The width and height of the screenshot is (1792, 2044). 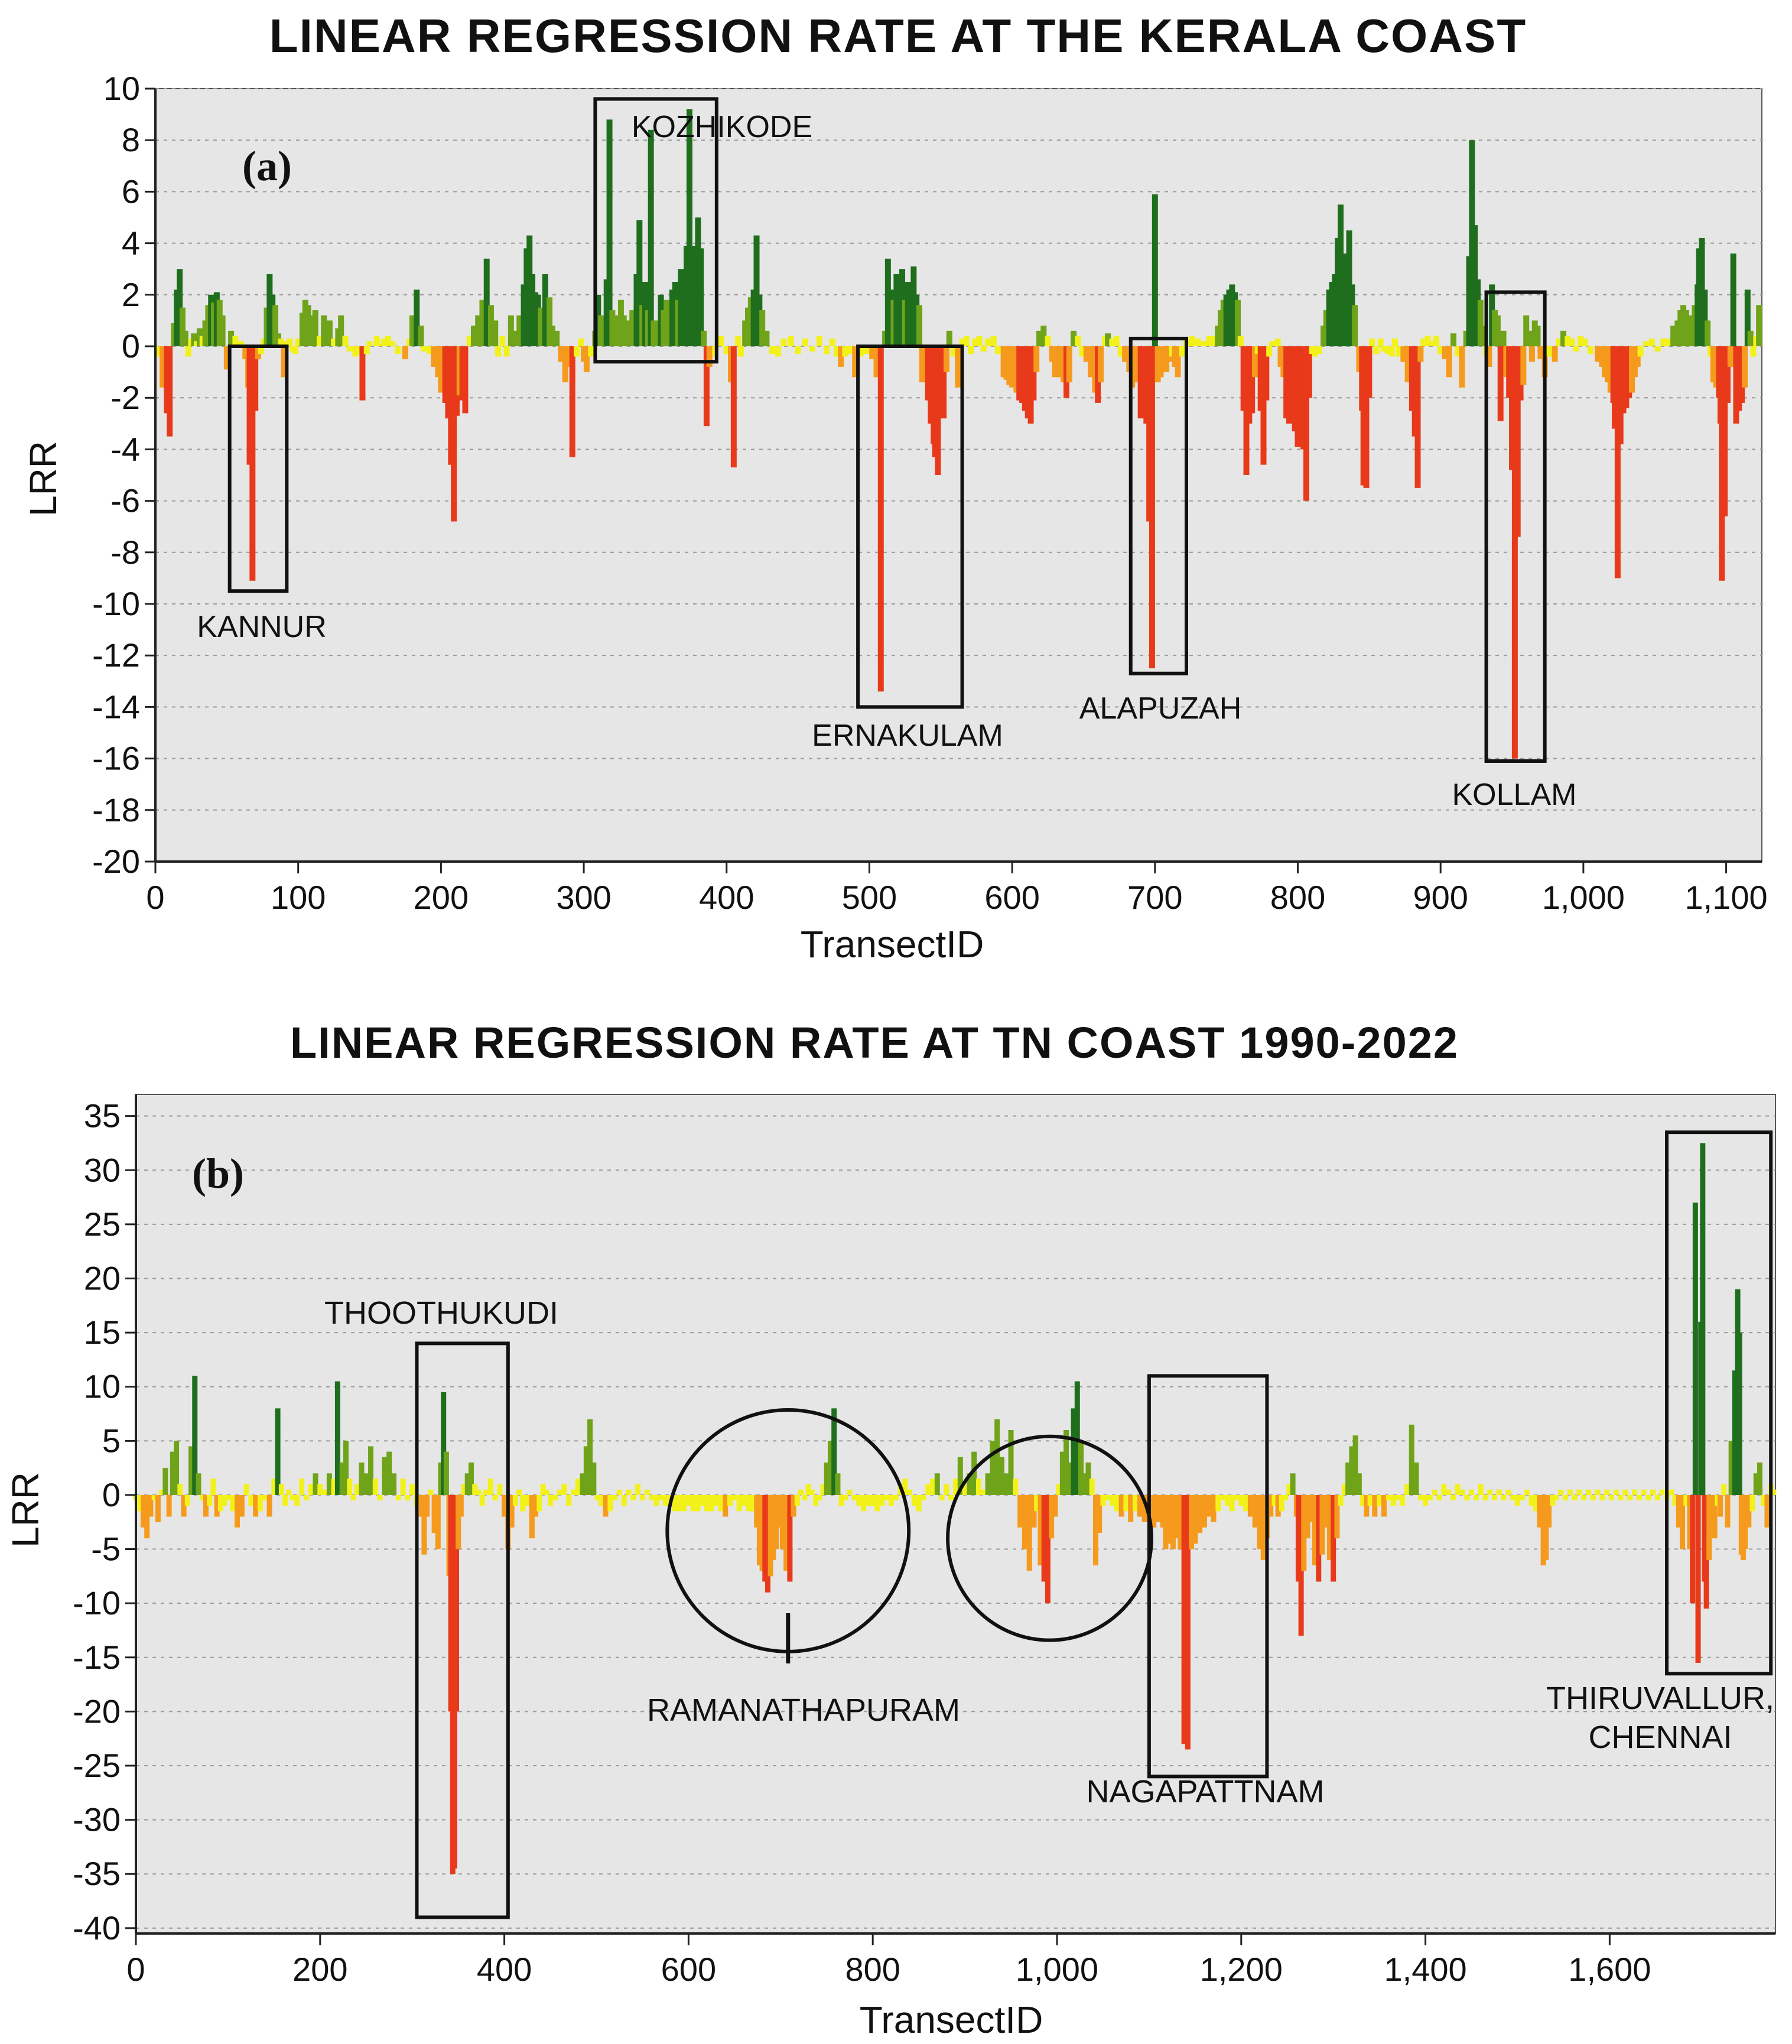 I want to click on x-tick-label: 1,100, so click(x=1726, y=897).